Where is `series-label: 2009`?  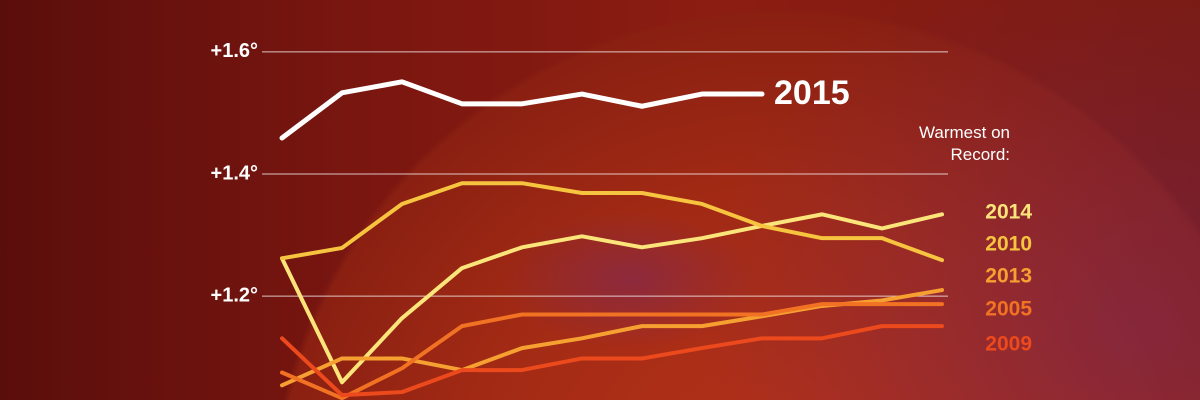
series-label: 2009 is located at coordinates (1008, 344).